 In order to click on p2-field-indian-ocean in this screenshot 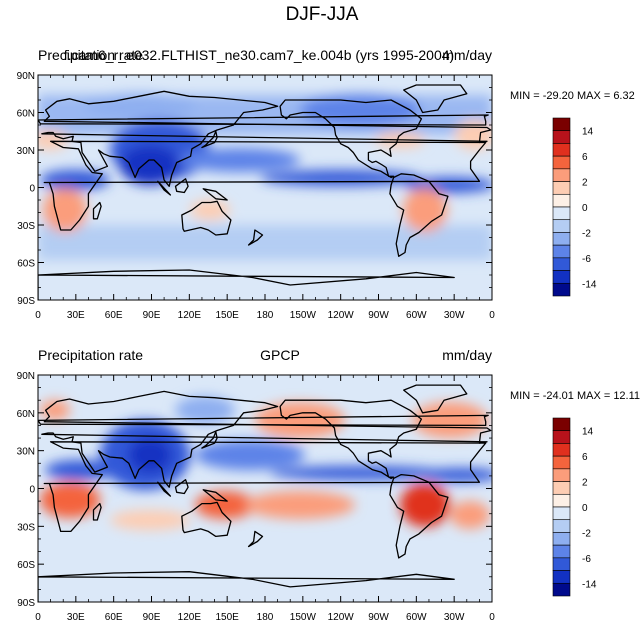, I will do `click(150, 520)`.